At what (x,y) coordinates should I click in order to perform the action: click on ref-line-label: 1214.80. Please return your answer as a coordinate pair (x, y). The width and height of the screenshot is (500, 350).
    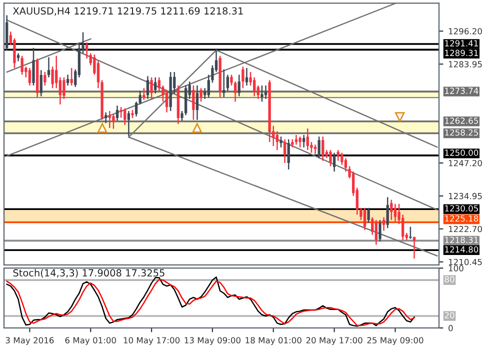
    Looking at the image, I should click on (461, 249).